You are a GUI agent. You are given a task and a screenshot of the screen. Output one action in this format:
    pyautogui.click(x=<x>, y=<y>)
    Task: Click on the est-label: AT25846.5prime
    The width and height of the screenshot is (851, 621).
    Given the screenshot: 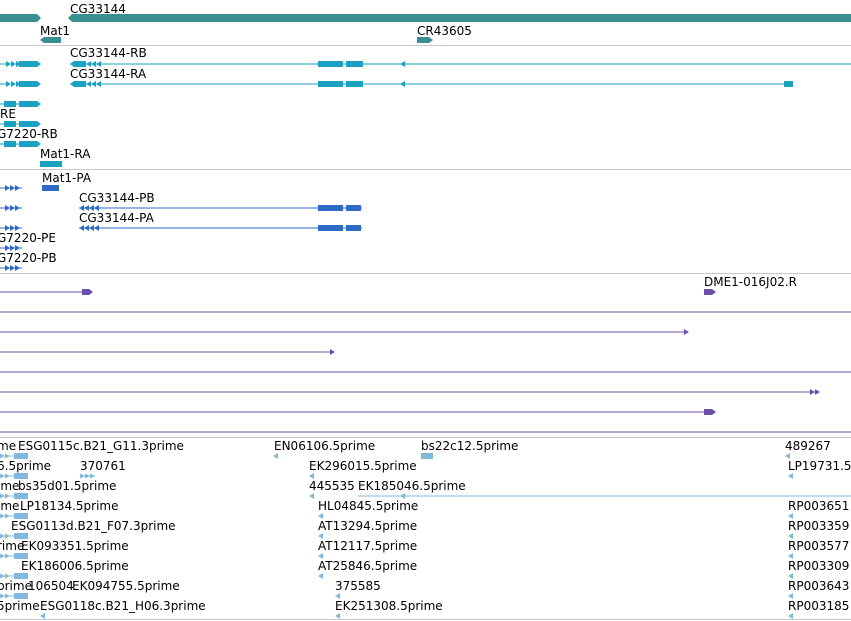 What is the action you would take?
    pyautogui.click(x=368, y=566)
    